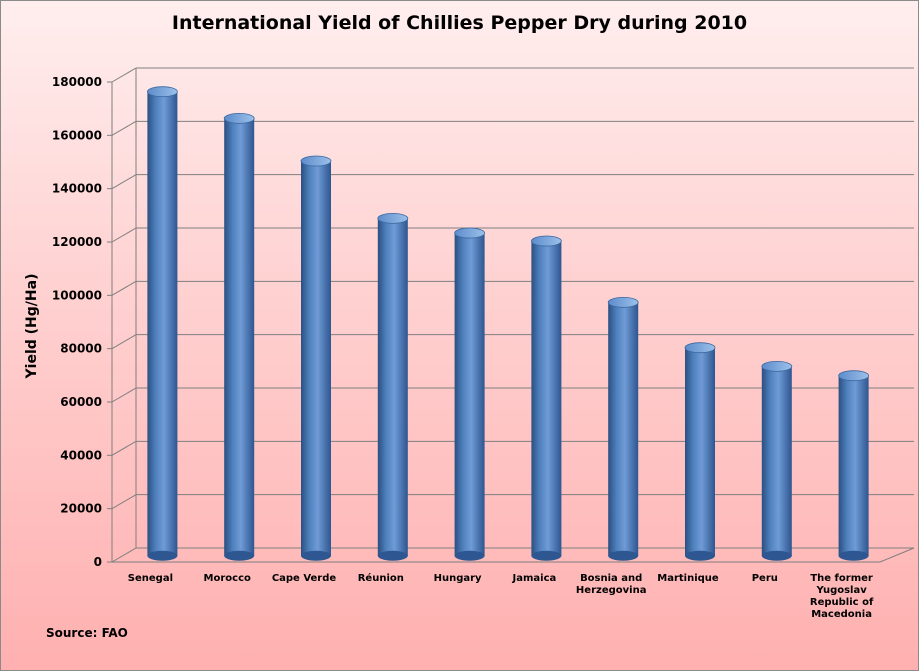  Describe the element at coordinates (87, 633) in the screenshot. I see `source-note: Source: FAO` at that location.